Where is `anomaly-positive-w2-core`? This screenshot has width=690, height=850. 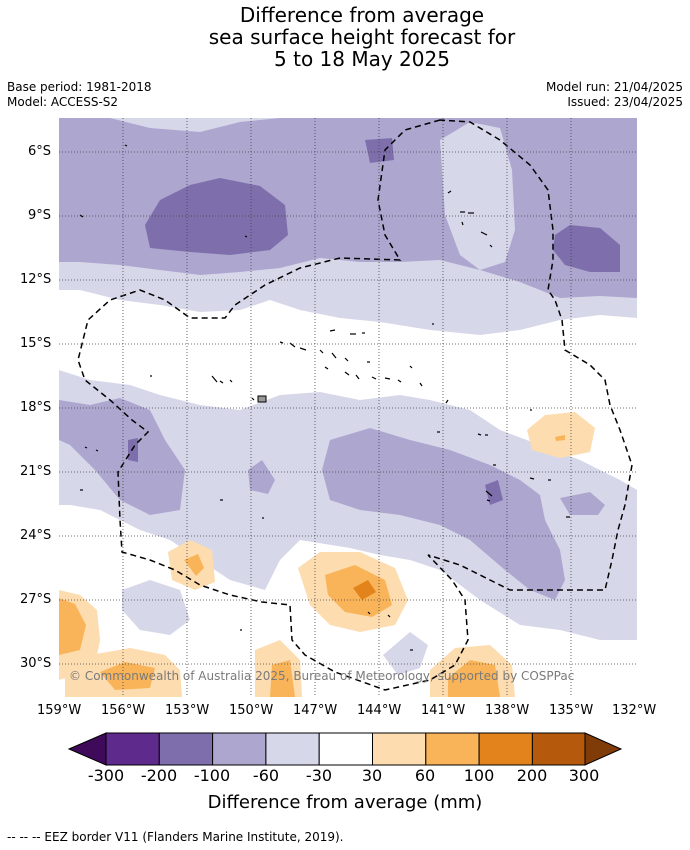 anomaly-positive-w2-core is located at coordinates (282, 678).